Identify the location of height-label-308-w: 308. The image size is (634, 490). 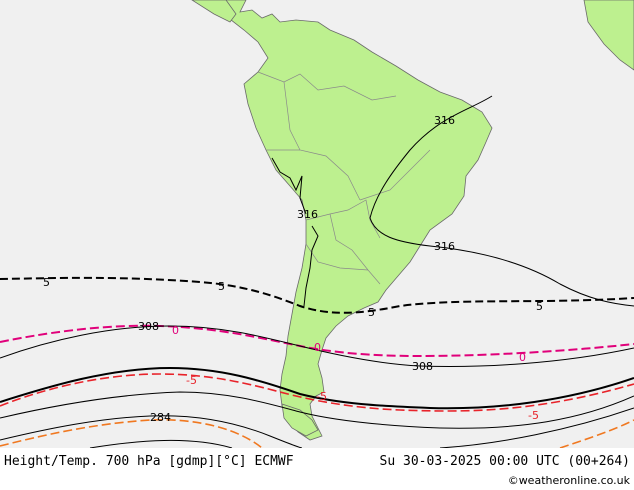
(148, 326).